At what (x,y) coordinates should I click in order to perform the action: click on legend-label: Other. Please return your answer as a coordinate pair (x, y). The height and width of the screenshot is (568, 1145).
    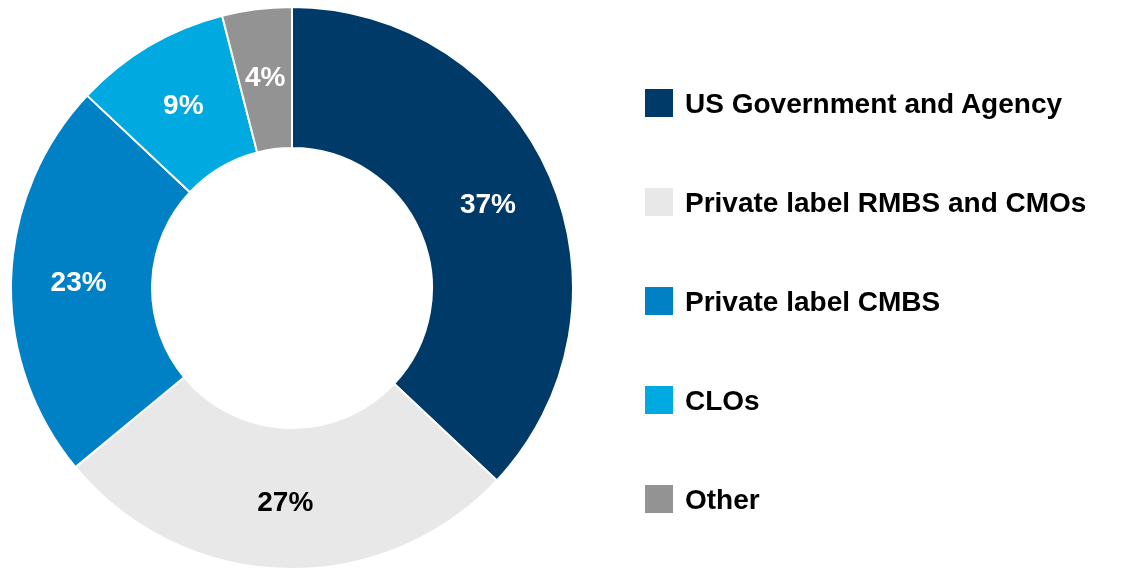
    Looking at the image, I should click on (722, 499).